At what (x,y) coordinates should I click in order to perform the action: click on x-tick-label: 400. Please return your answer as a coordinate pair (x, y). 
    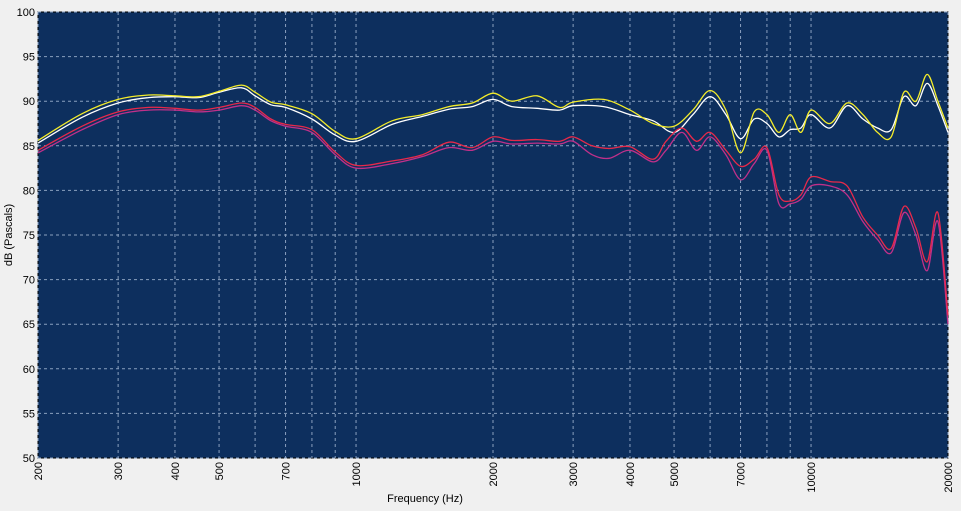
    Looking at the image, I should click on (176, 471).